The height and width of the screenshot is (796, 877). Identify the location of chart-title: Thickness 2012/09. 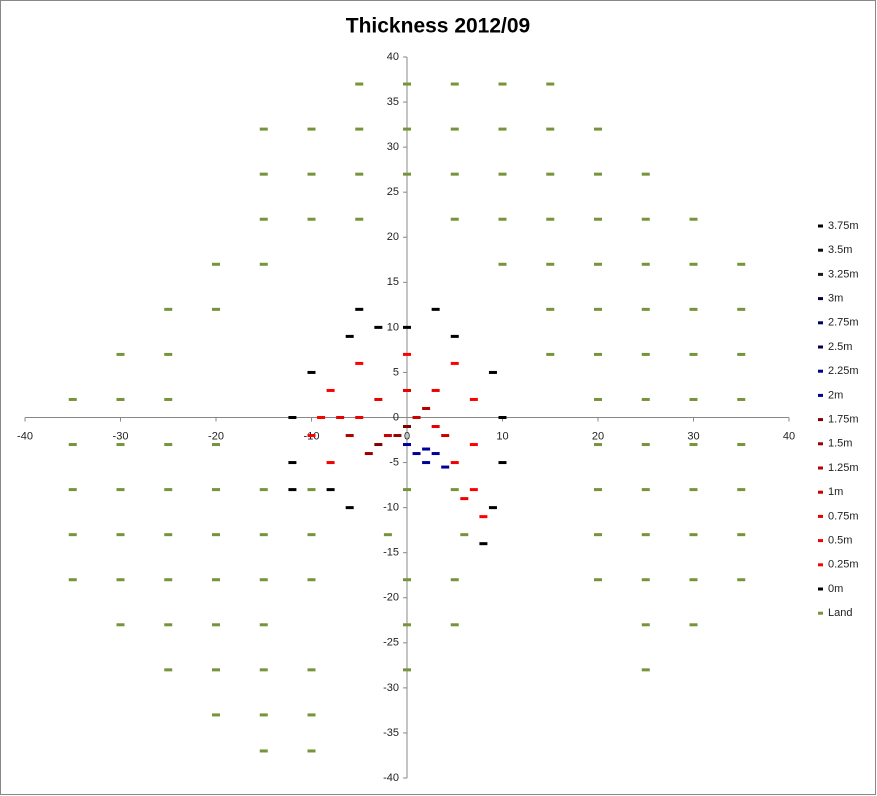
(438, 26).